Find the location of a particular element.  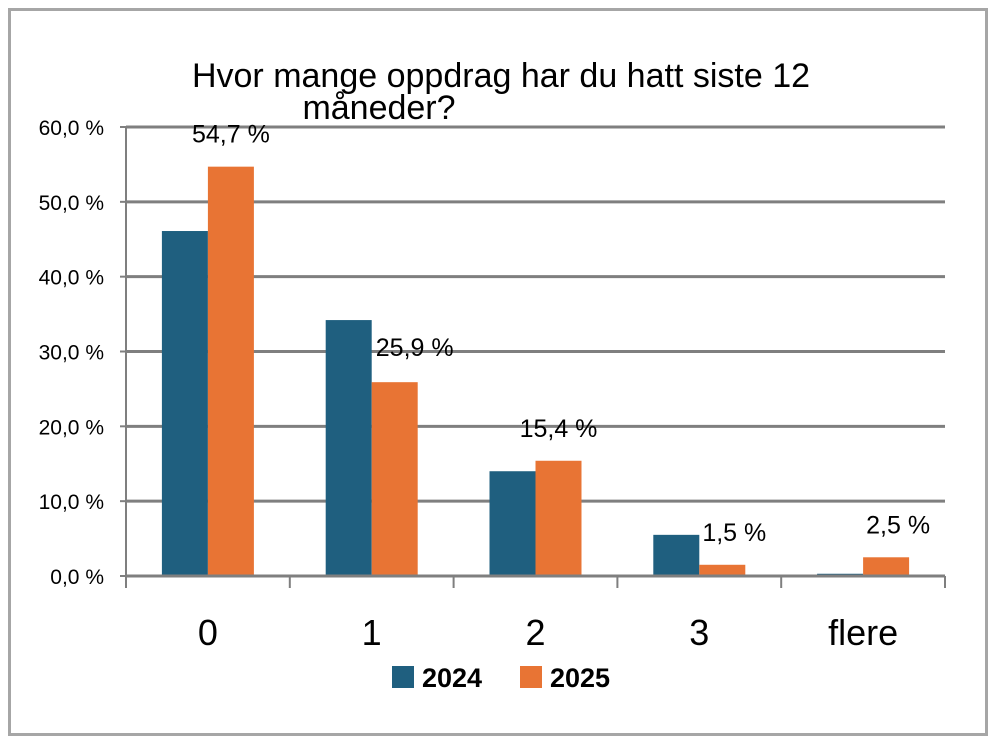

data-label-2025-3: 1,5 % is located at coordinates (734, 533).